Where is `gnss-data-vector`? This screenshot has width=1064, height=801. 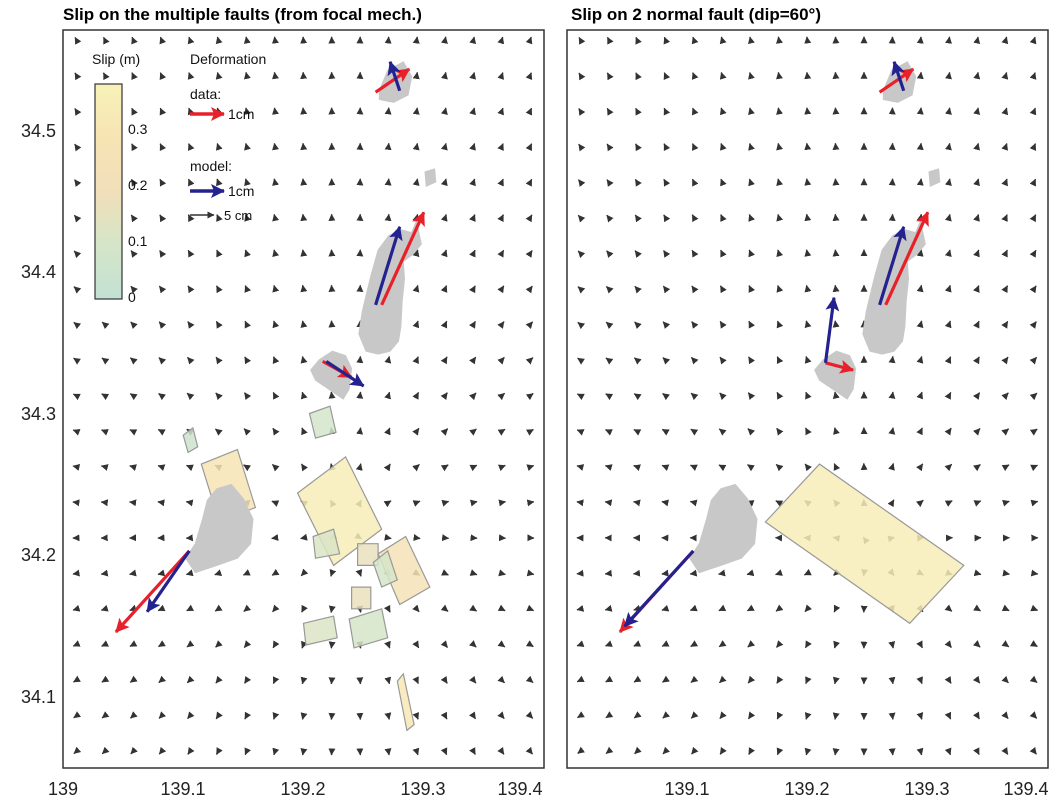
gnss-data-vector is located at coordinates (392, 80).